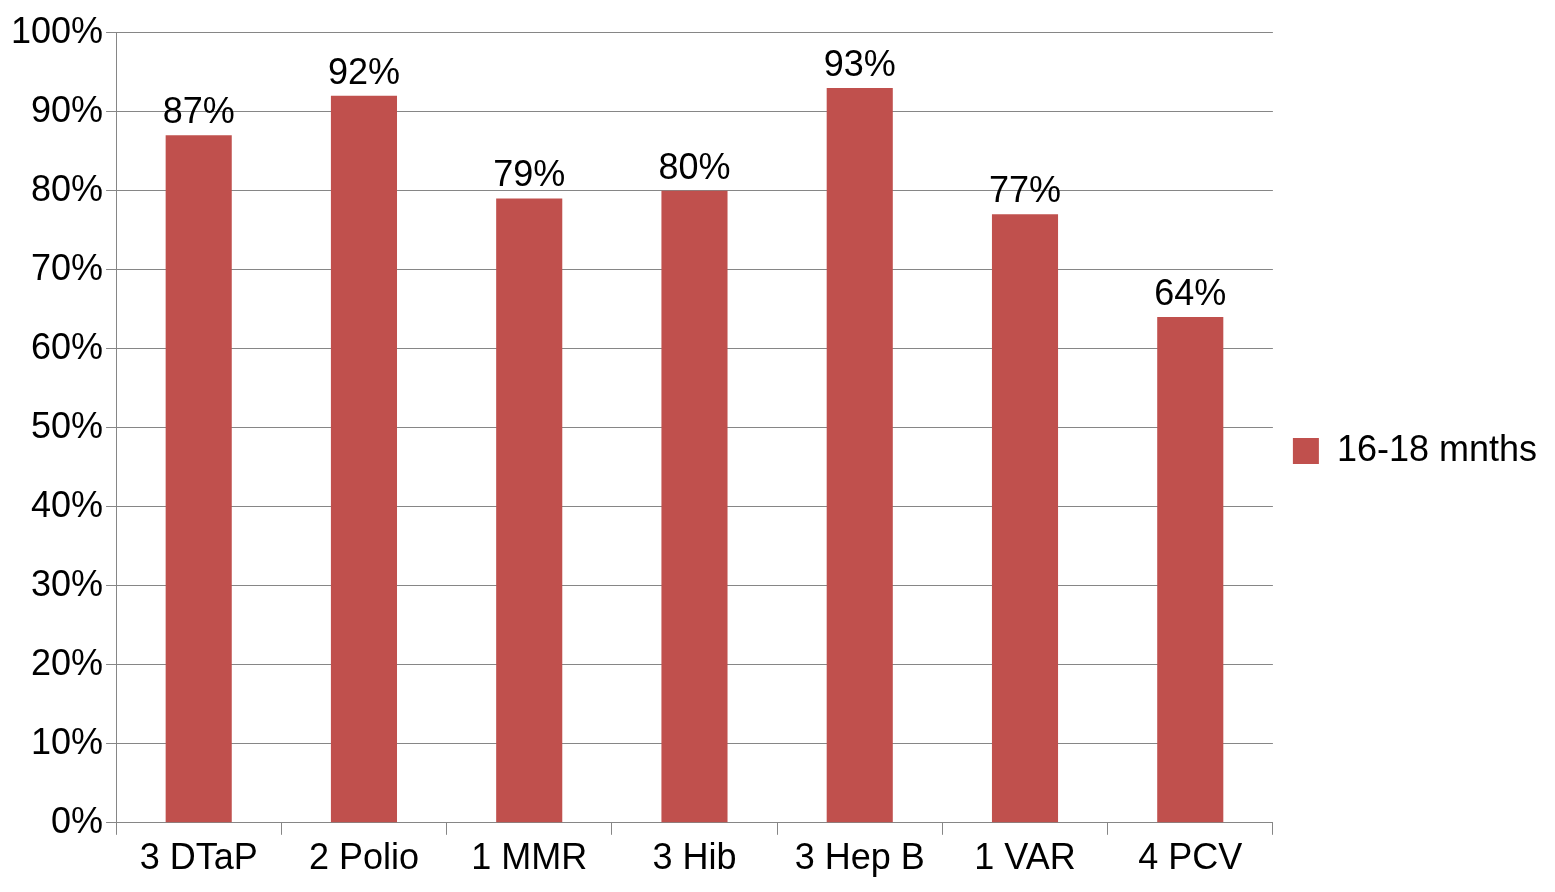 The image size is (1555, 892). Describe the element at coordinates (67, 583) in the screenshot. I see `y-tick-label: 30%` at that location.